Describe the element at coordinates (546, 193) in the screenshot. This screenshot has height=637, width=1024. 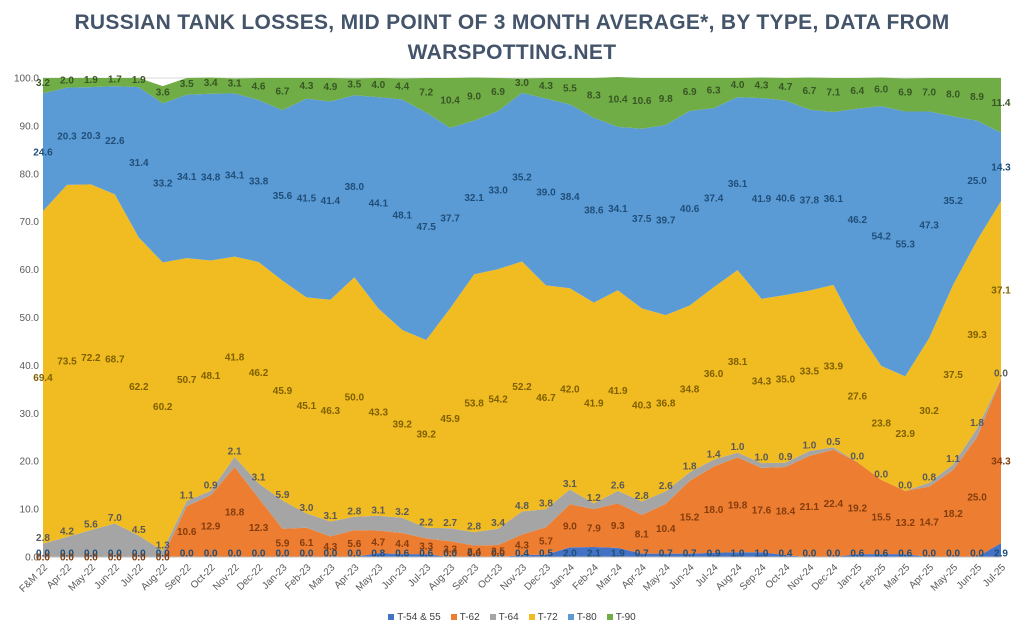
I see `data-label: 39.0` at that location.